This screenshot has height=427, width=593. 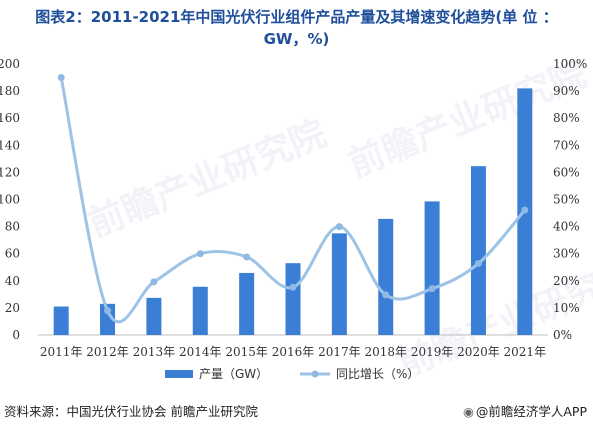 I want to click on y-right-tick-label: 90%, so click(x=566, y=91).